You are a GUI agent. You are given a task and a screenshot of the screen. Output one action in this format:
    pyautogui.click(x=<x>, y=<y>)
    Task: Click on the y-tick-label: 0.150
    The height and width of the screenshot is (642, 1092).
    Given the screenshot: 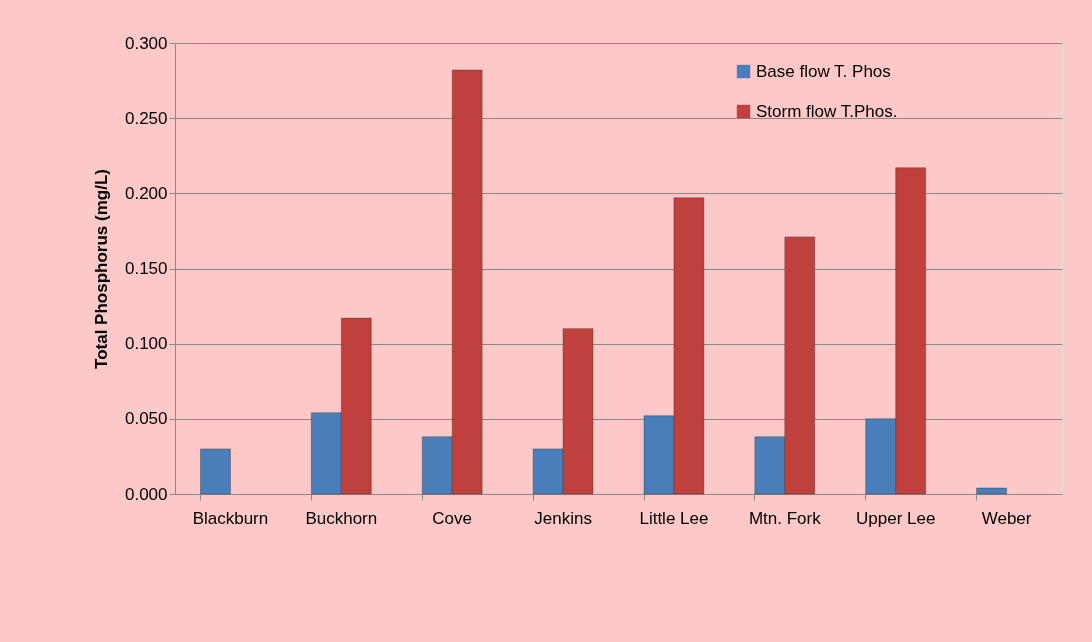 What is the action you would take?
    pyautogui.click(x=146, y=268)
    